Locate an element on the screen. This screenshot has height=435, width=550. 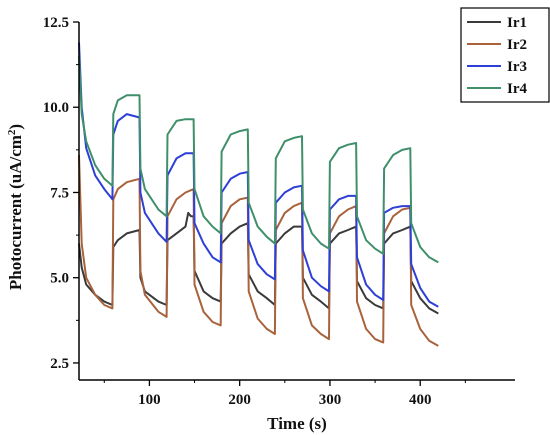
y-tick-label: 5.0 is located at coordinates (59, 279).